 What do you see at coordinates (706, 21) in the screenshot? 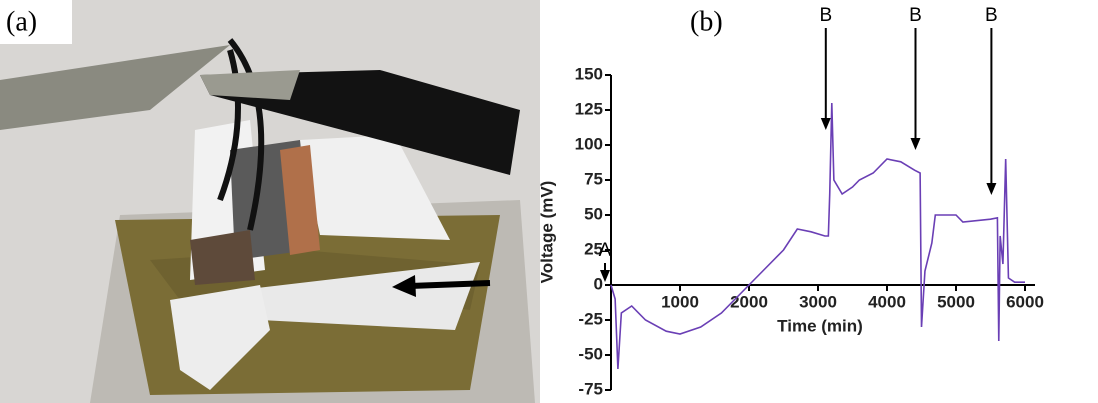
I see `panel-label: (b)` at bounding box center [706, 21].